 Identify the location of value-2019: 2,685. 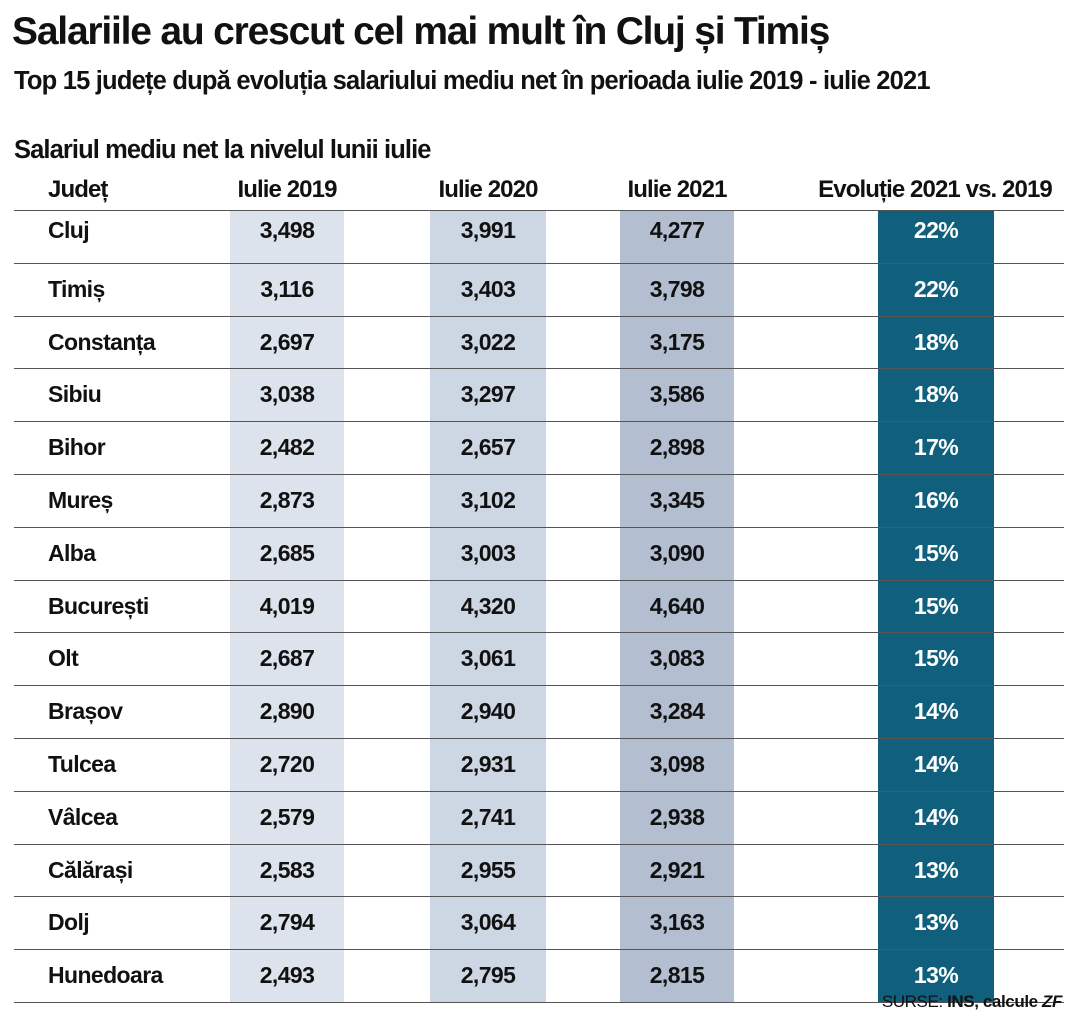
(287, 553).